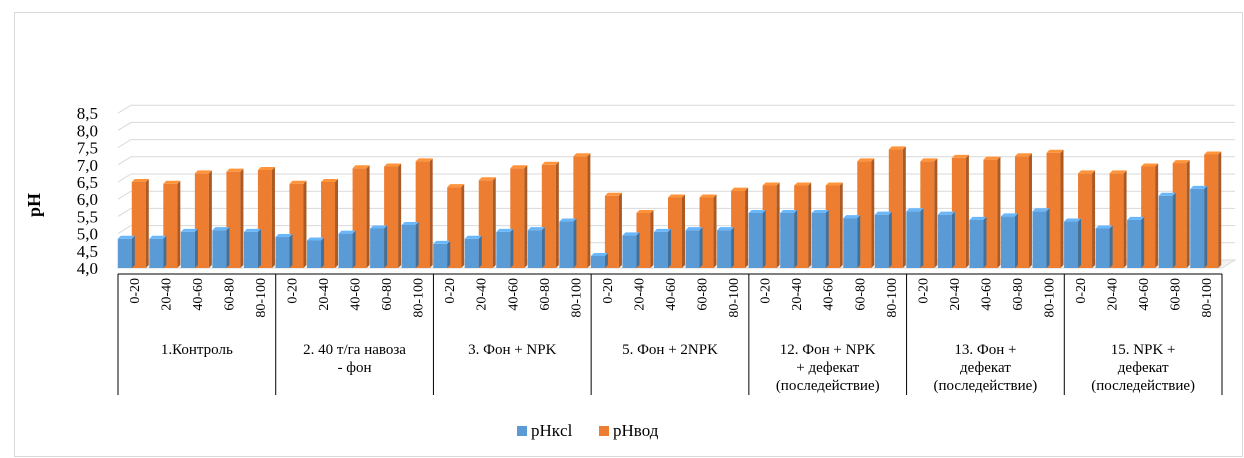  What do you see at coordinates (670, 350) in the screenshot?
I see `group-label: 5. Фон + 2NPK` at bounding box center [670, 350].